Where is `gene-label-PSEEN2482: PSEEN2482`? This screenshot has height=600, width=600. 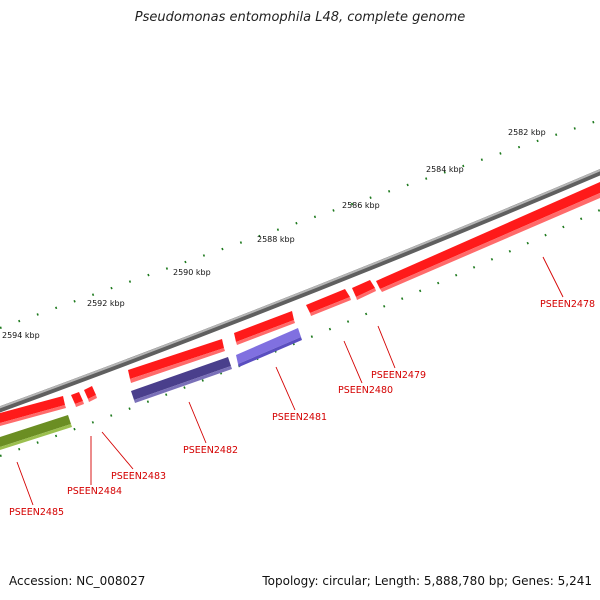
gene-label-PSEEN2482: PSEEN2482 is located at coordinates (210, 450).